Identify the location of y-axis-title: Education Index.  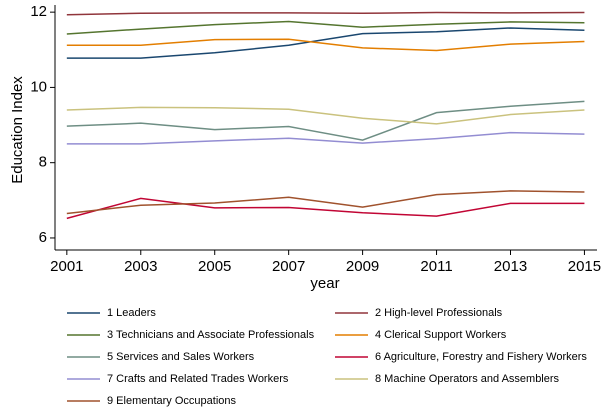
(17, 130).